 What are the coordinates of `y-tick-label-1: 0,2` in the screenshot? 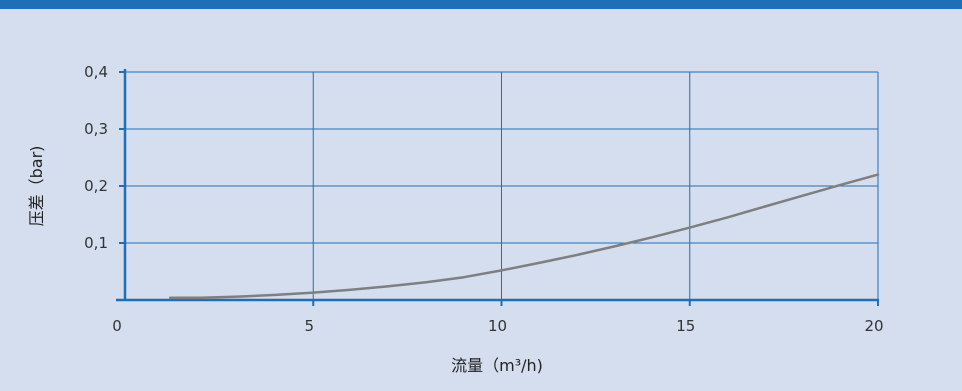 It's located at (96, 186).